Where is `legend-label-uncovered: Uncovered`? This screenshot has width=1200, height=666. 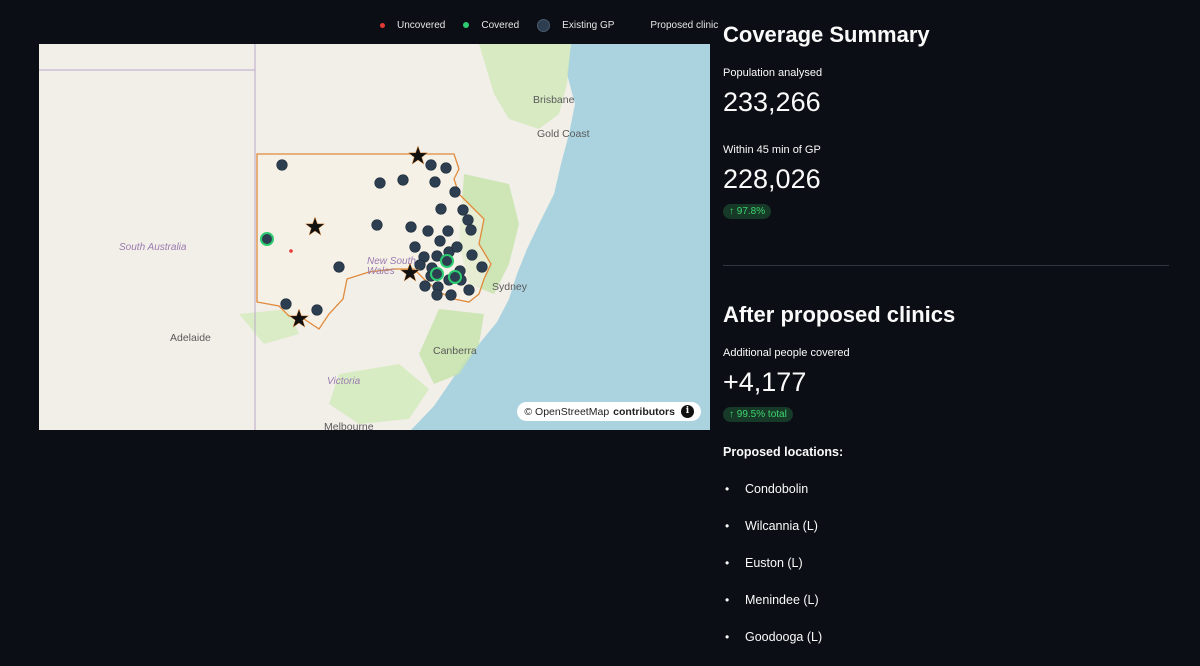 legend-label-uncovered: Uncovered is located at coordinates (421, 25).